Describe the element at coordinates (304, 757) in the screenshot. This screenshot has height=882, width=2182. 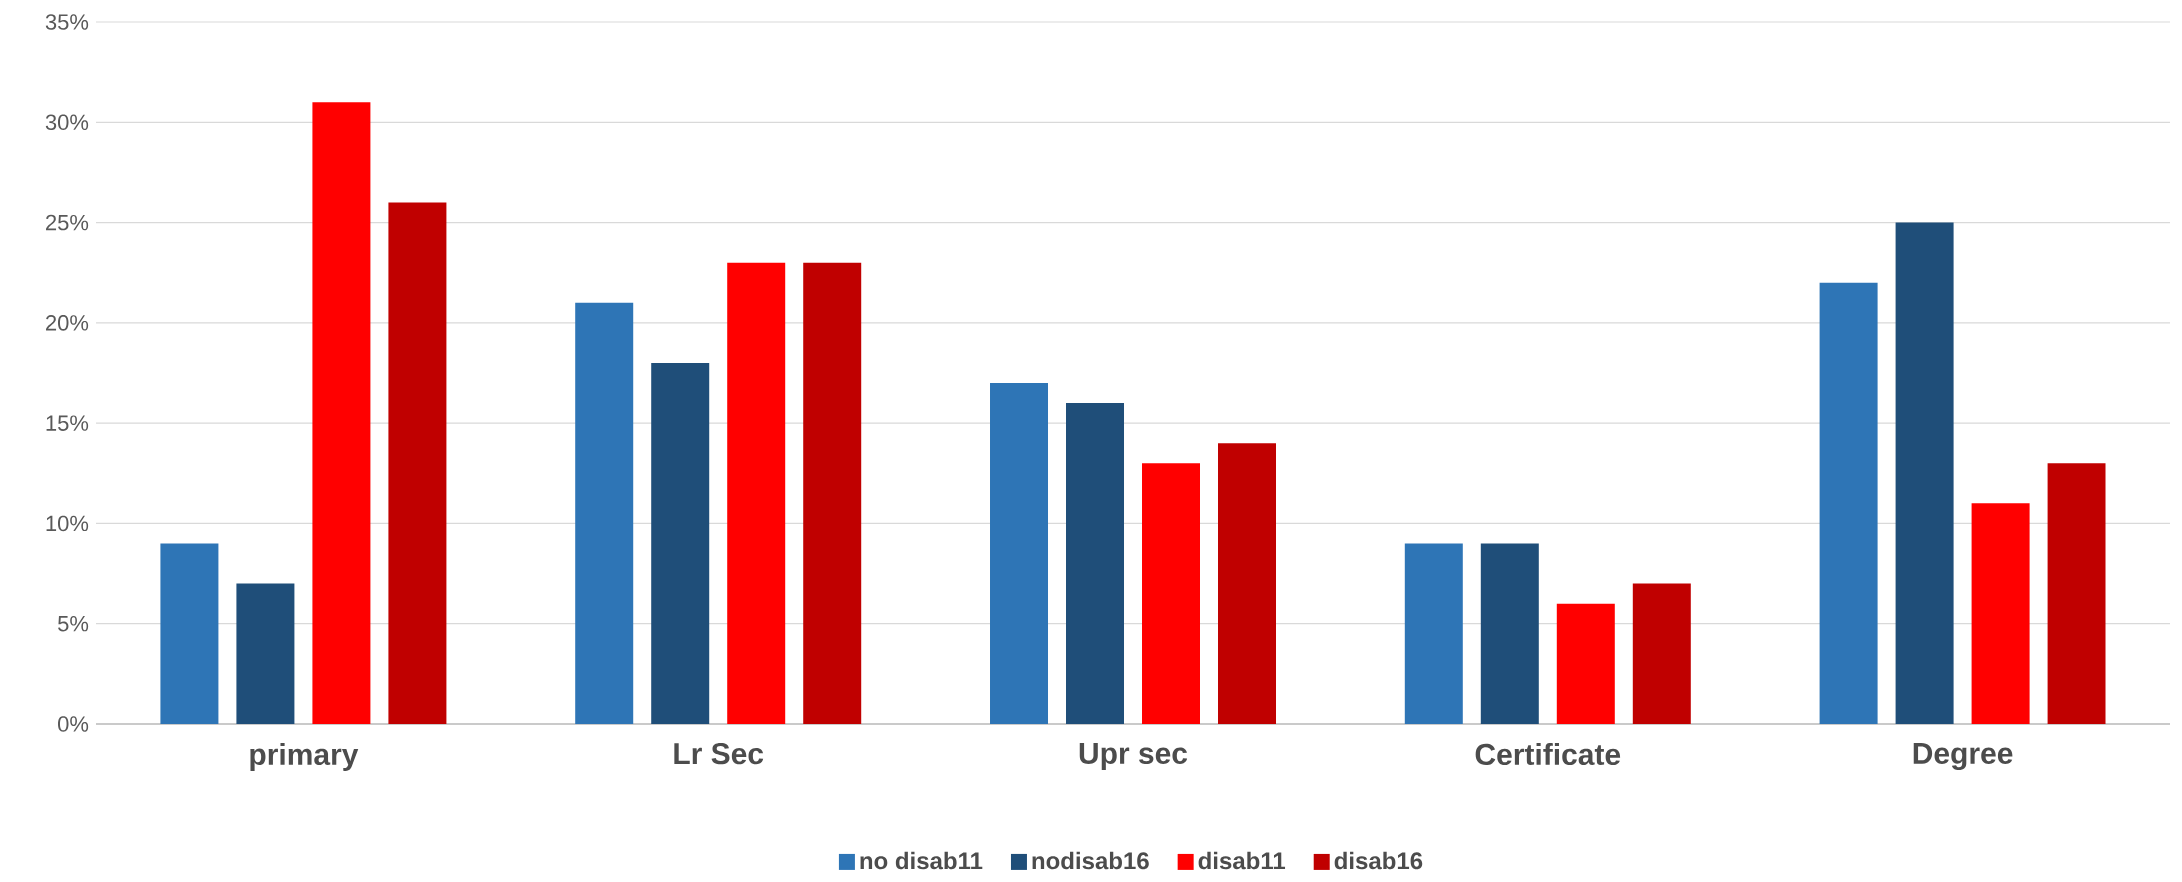
I see `x-tick-label: primary` at that location.